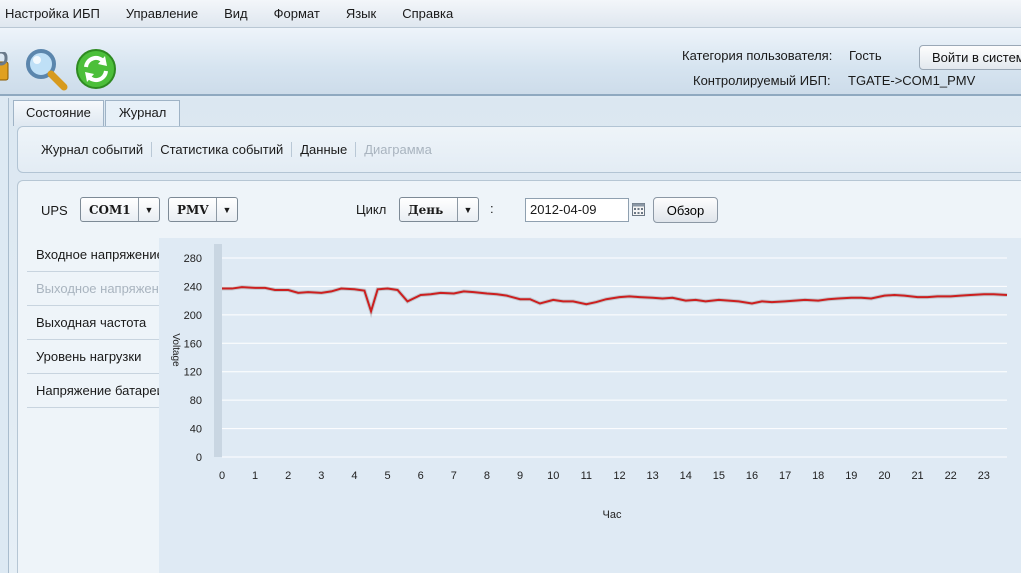 Image resolution: width=1021 pixels, height=573 pixels. Describe the element at coordinates (553, 476) in the screenshot. I see `x-tick-label: 10` at that location.